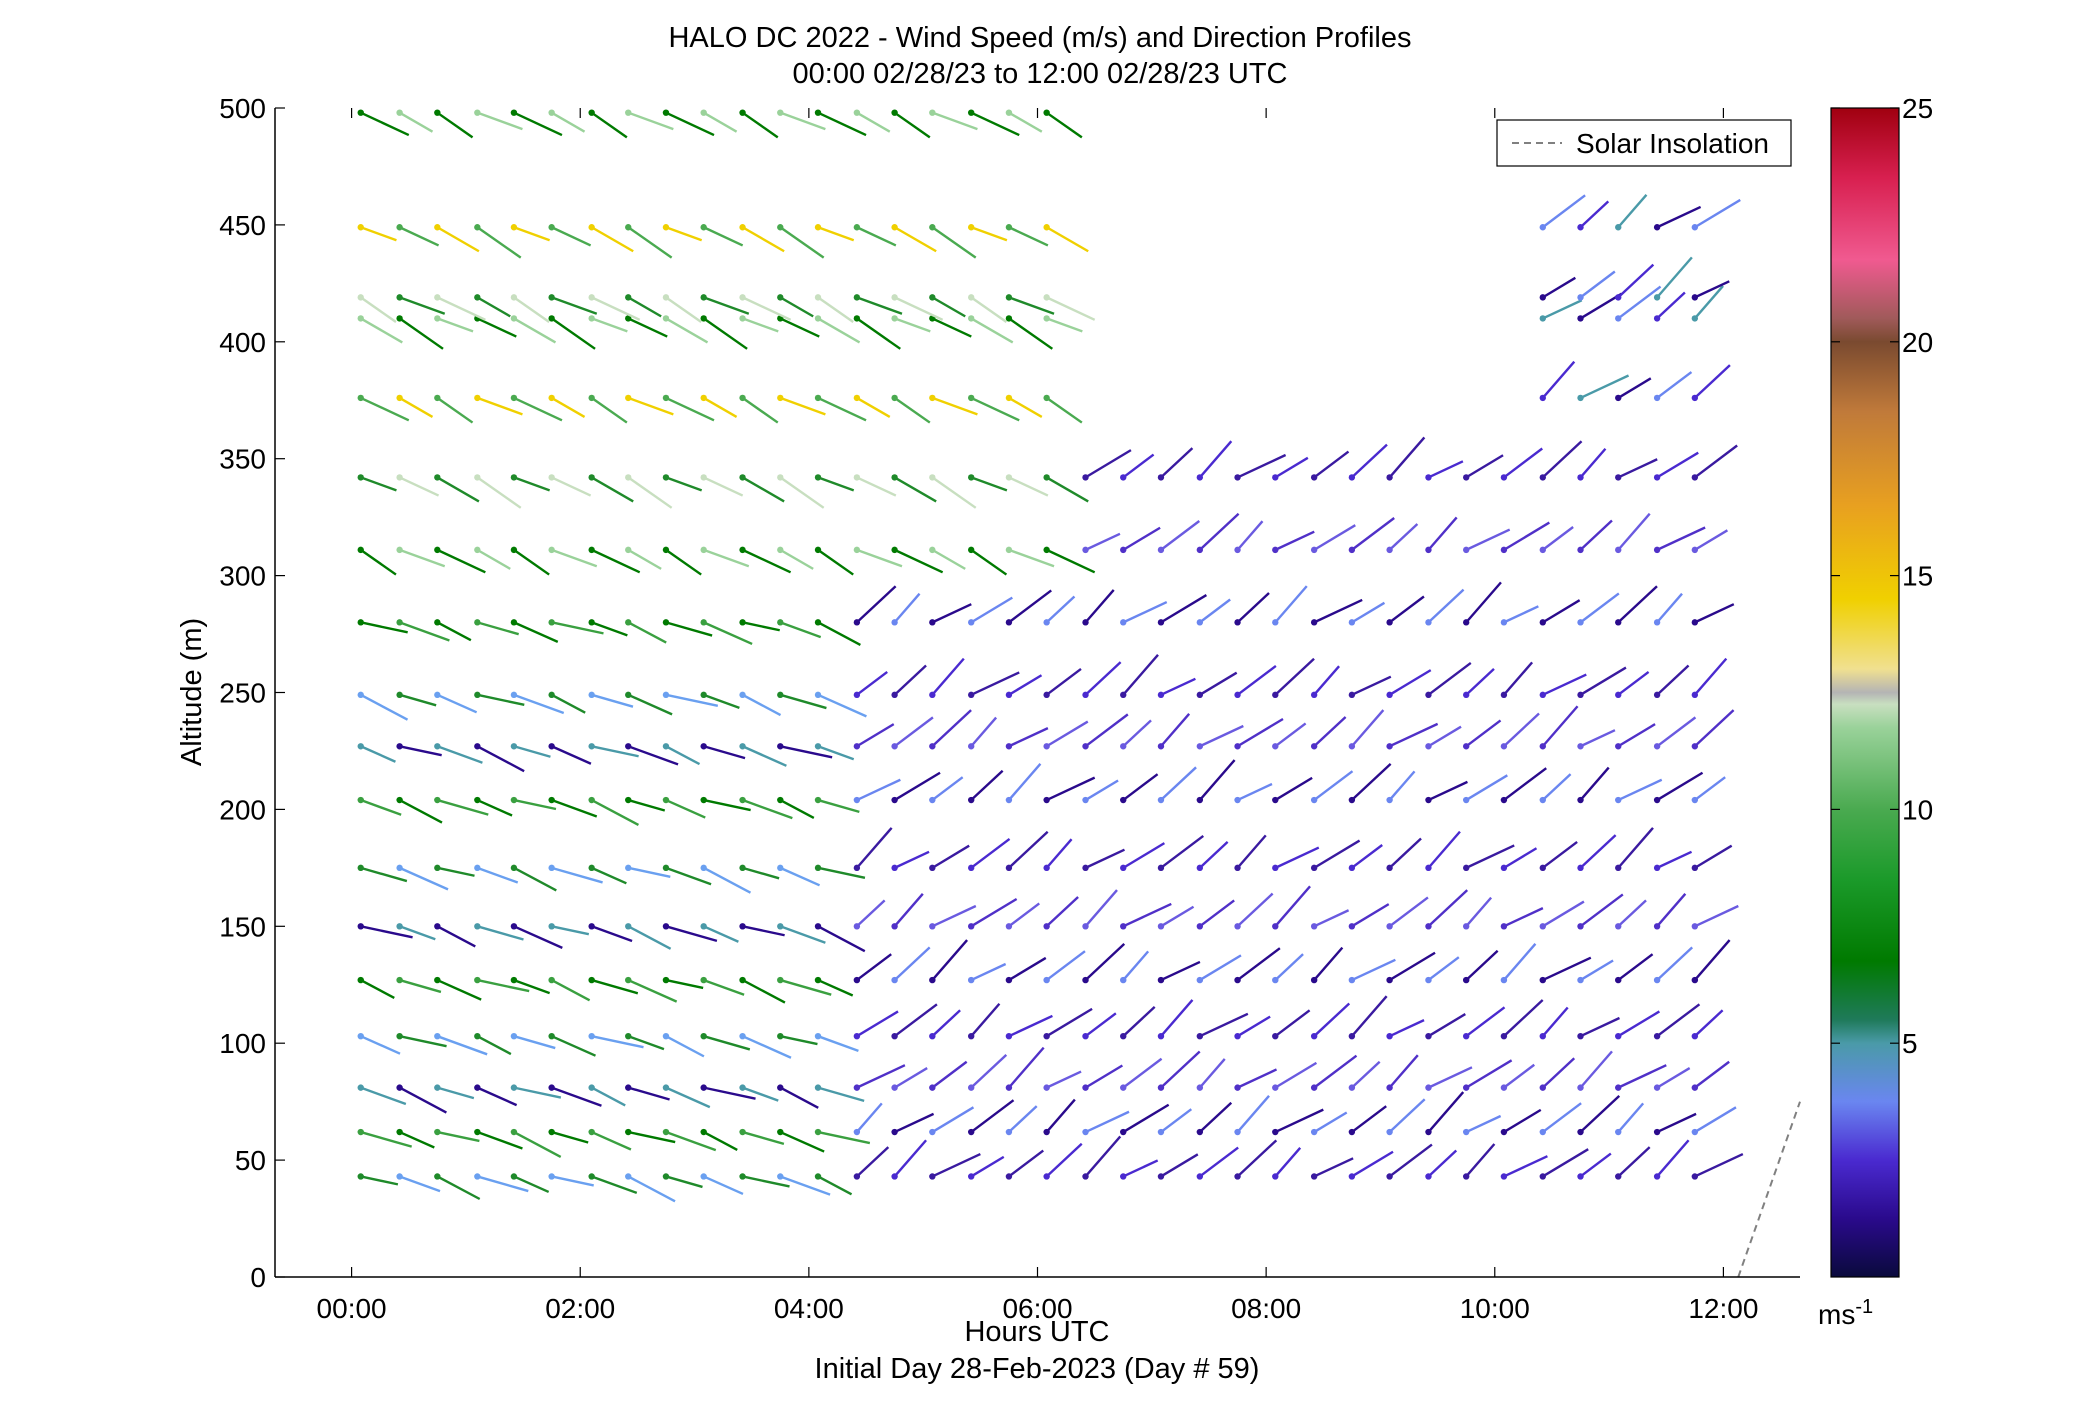 This screenshot has width=2098, height=1425. I want to click on solar-insolation-series, so click(1769, 1189).